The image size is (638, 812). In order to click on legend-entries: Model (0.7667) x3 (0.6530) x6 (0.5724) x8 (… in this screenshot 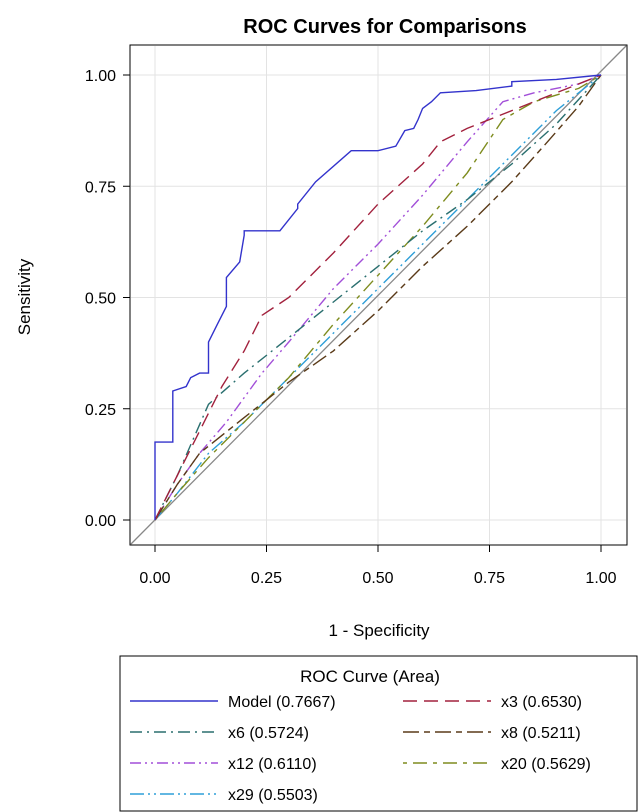, I will do `click(360, 749)`.